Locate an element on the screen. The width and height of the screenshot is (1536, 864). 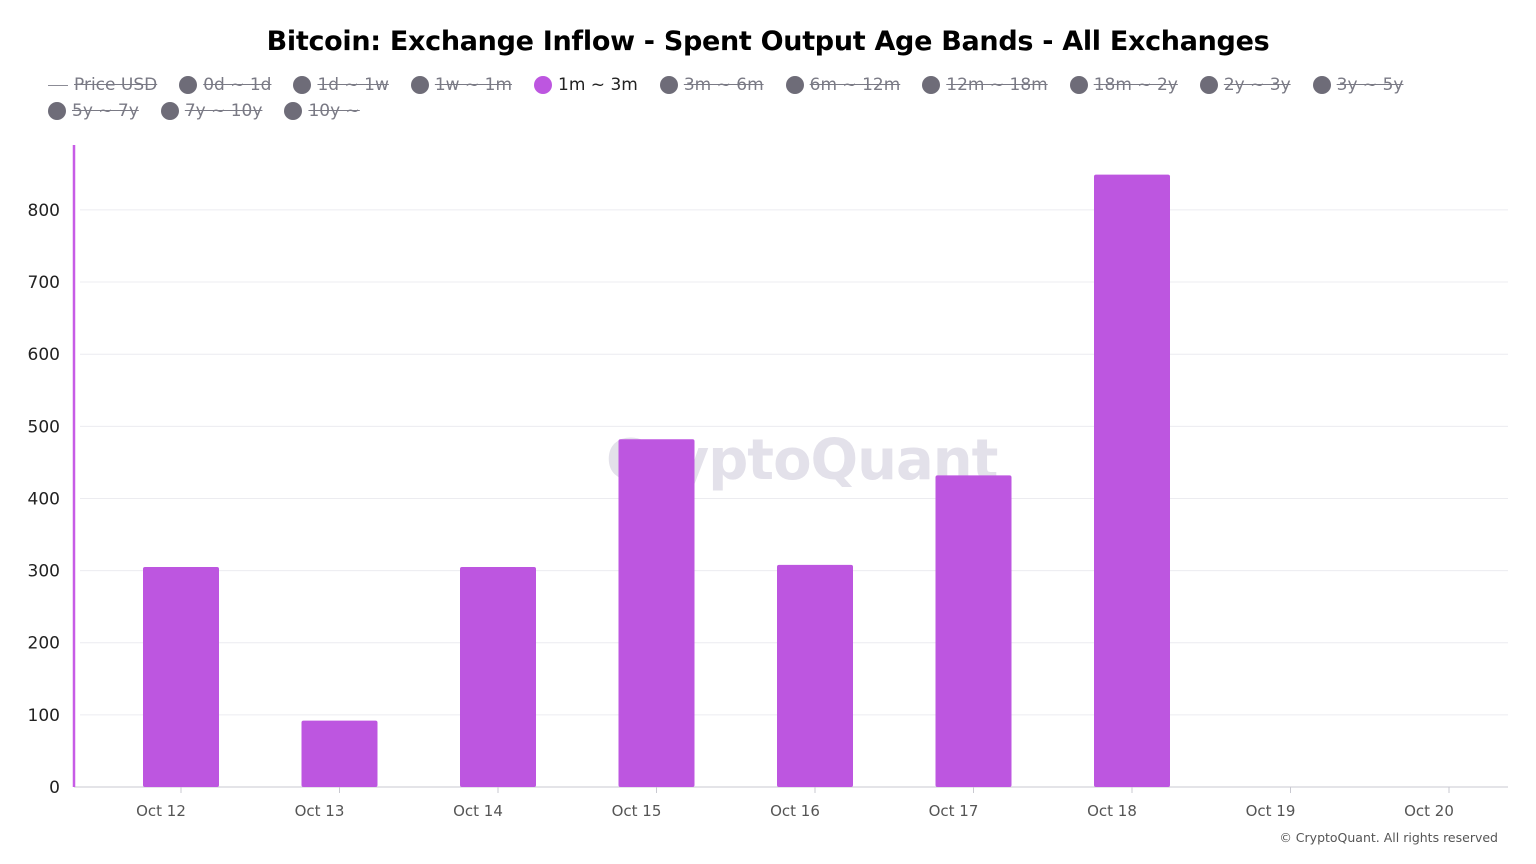
y-tick-label: 500 is located at coordinates (44, 427).